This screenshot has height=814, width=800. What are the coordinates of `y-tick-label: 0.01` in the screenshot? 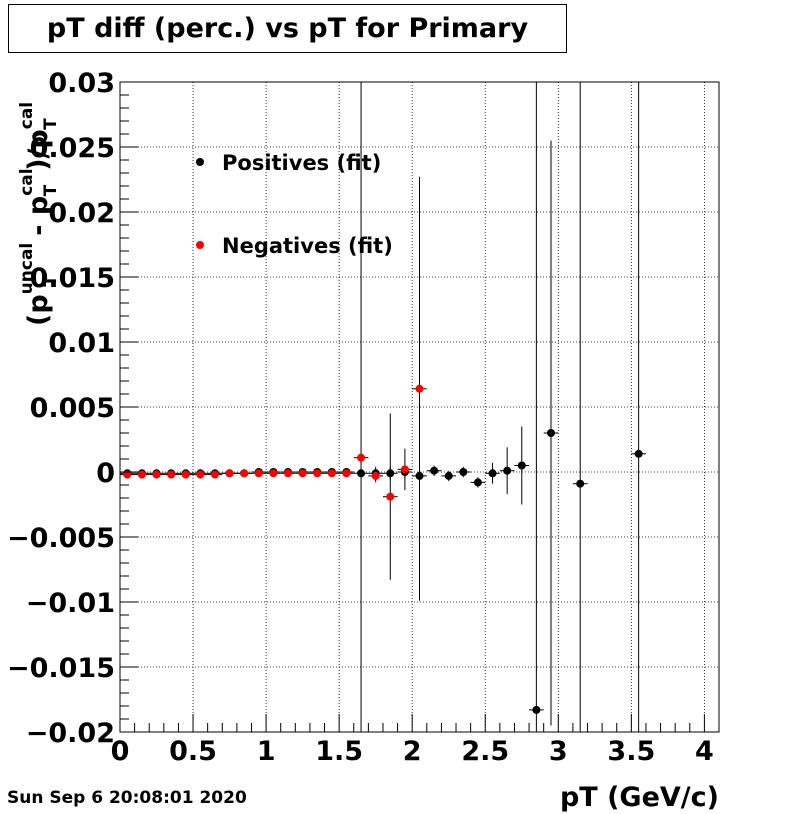 It's located at (81, 343).